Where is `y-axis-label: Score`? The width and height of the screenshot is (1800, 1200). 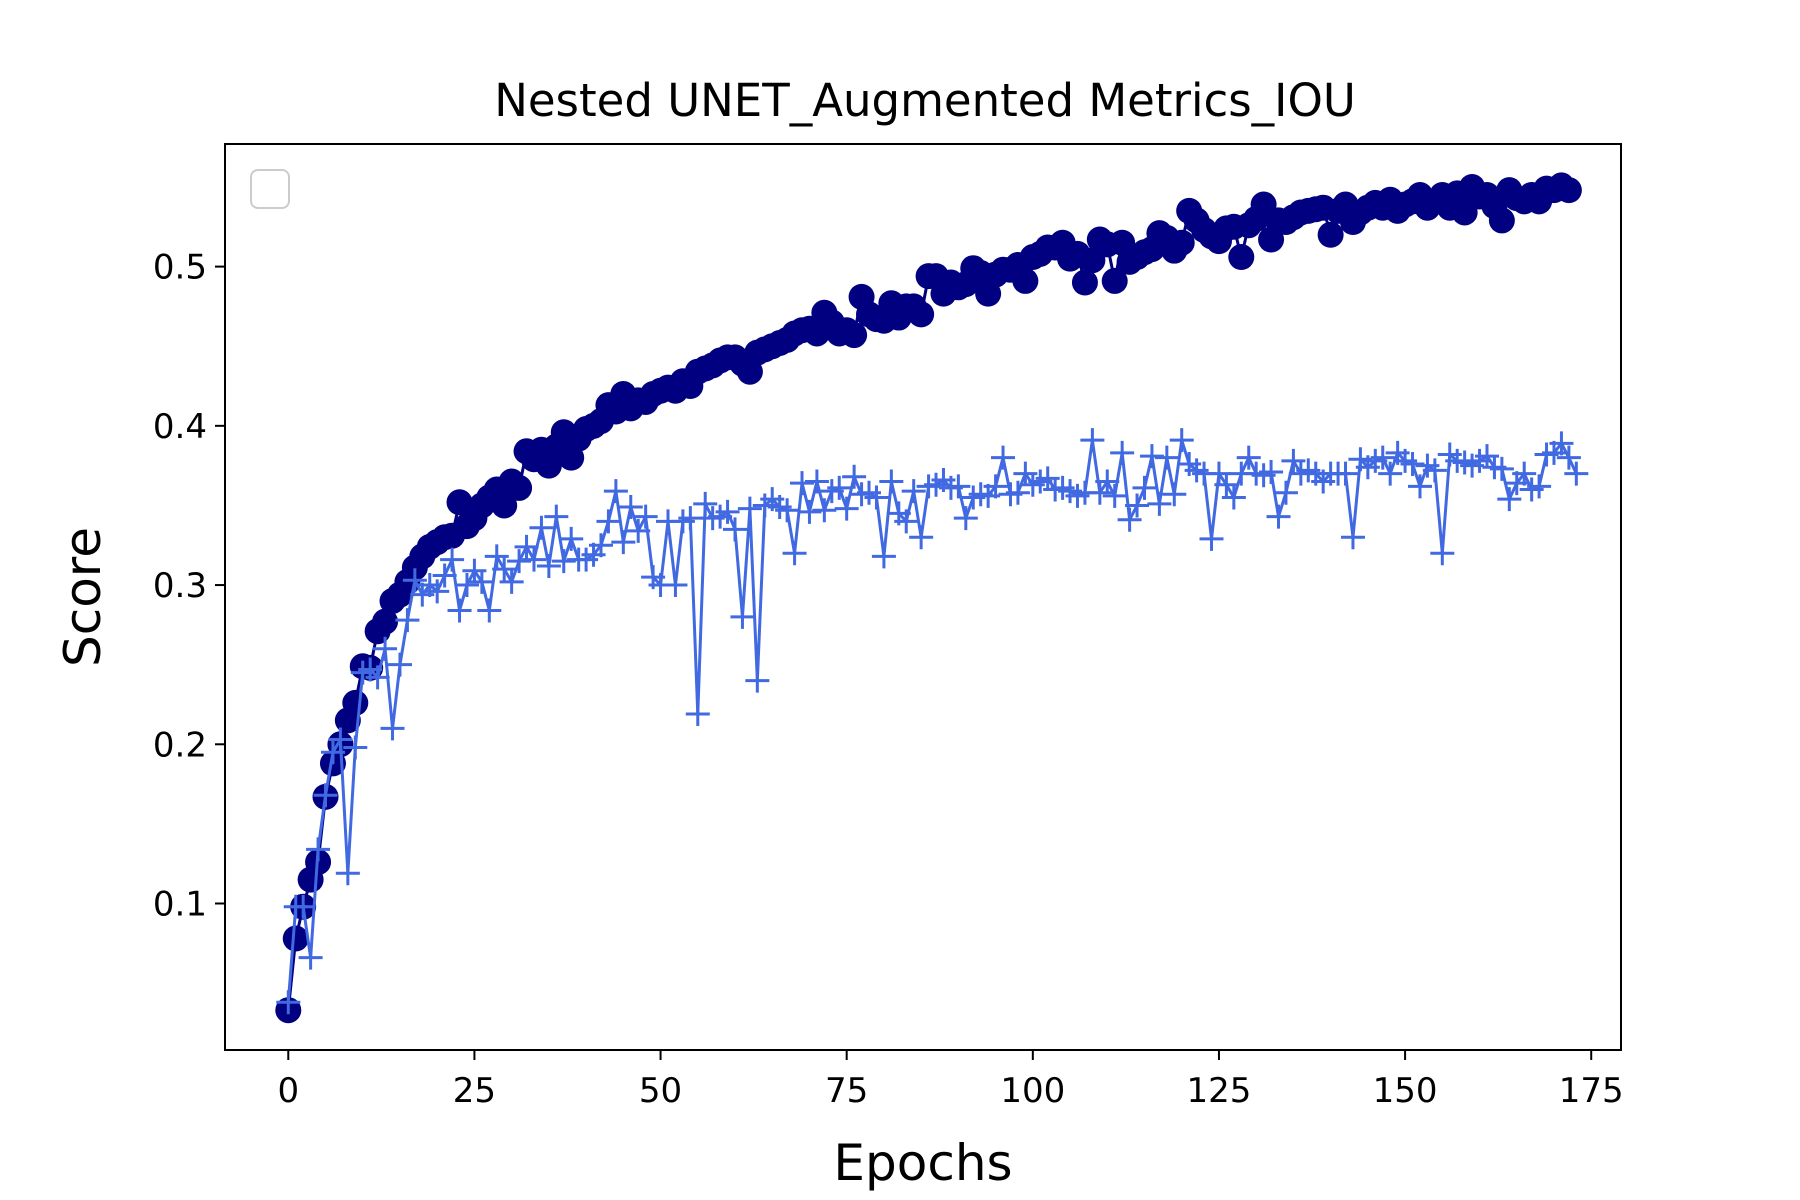 y-axis-label: Score is located at coordinates (83, 597).